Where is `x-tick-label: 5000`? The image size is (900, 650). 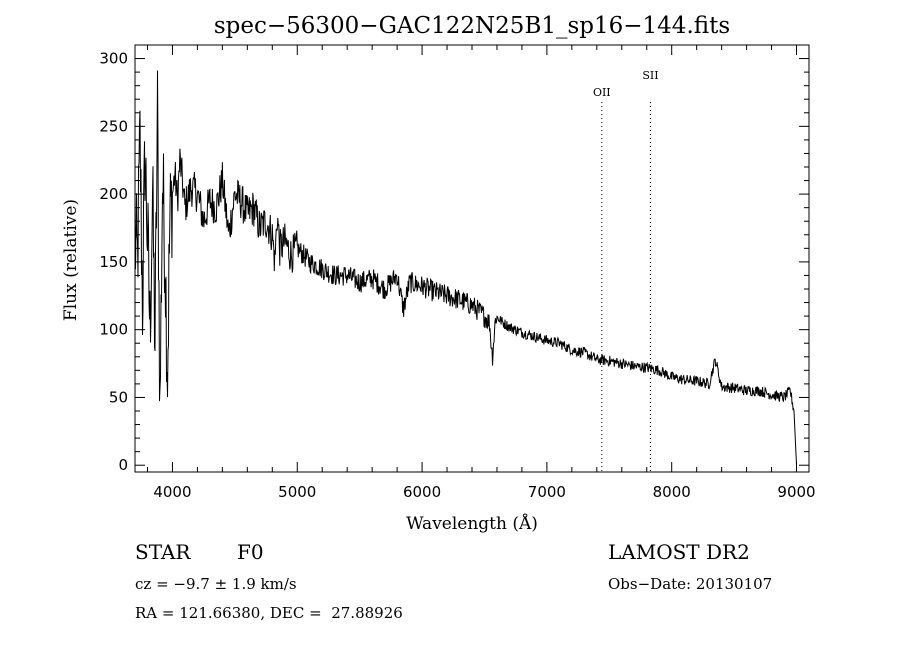
x-tick-label: 5000 is located at coordinates (297, 492).